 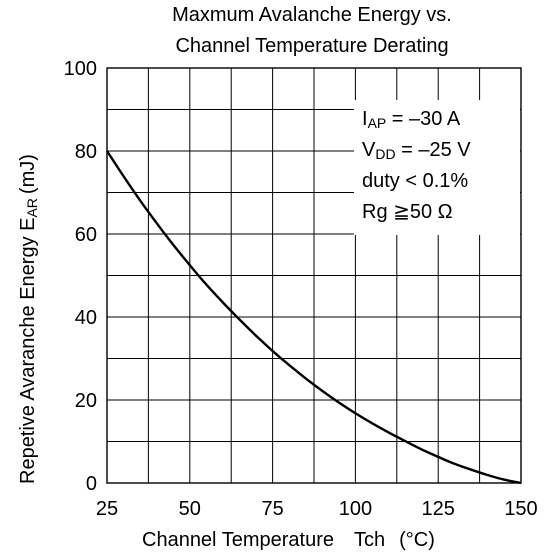 What do you see at coordinates (438, 509) in the screenshot?
I see `x-tick-label: 125` at bounding box center [438, 509].